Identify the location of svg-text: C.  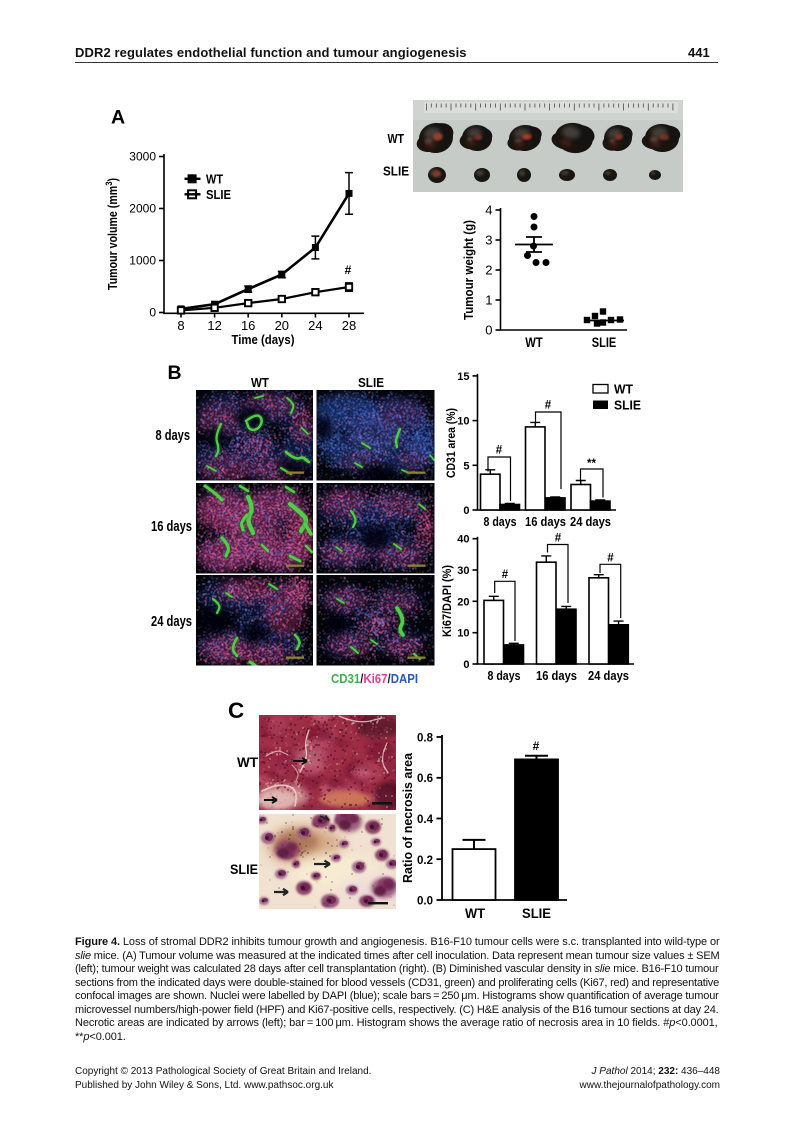
(236, 710).